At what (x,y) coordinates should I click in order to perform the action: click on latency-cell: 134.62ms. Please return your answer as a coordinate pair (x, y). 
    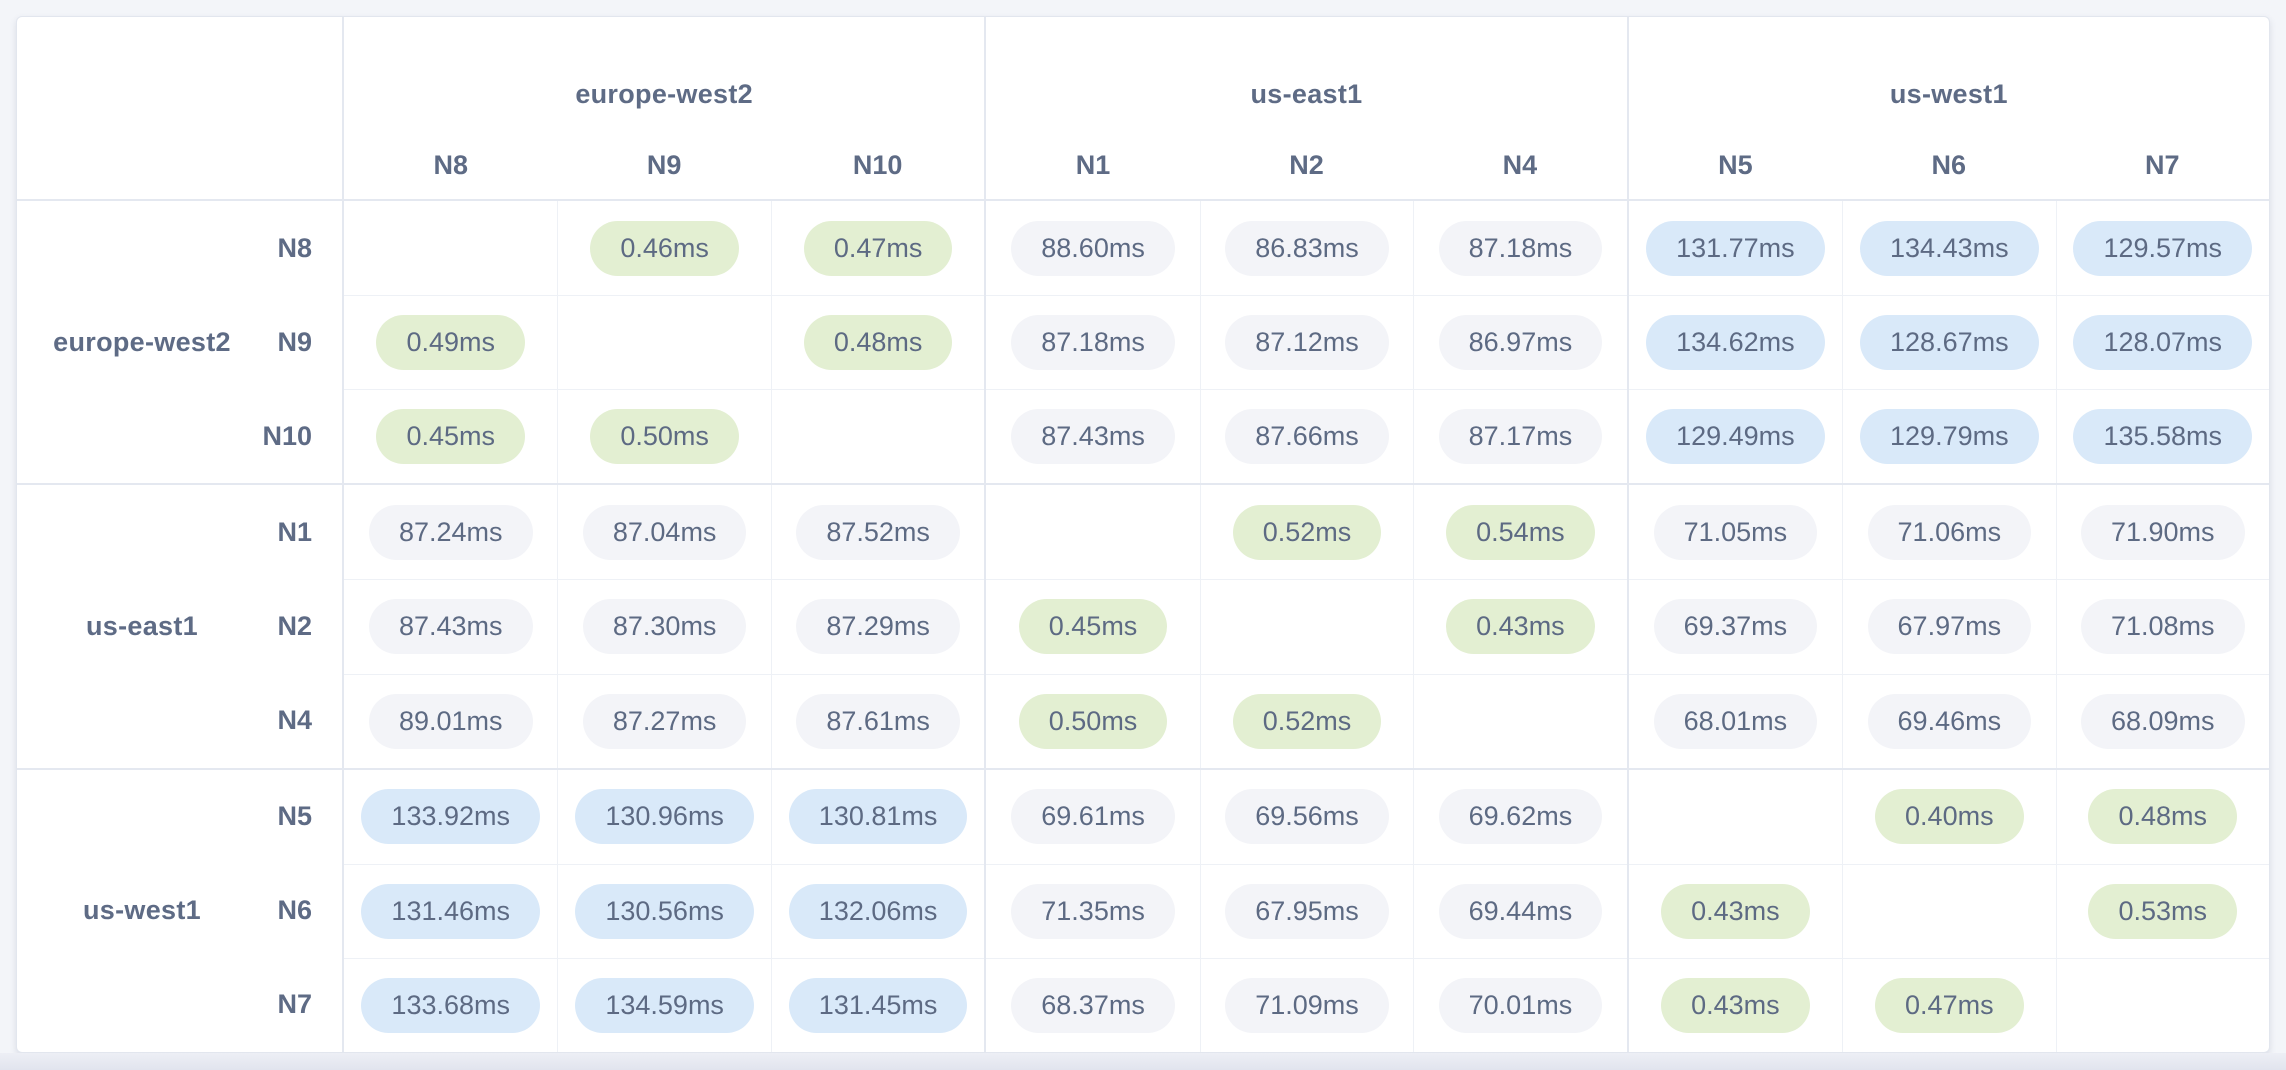
    Looking at the image, I should click on (1735, 342).